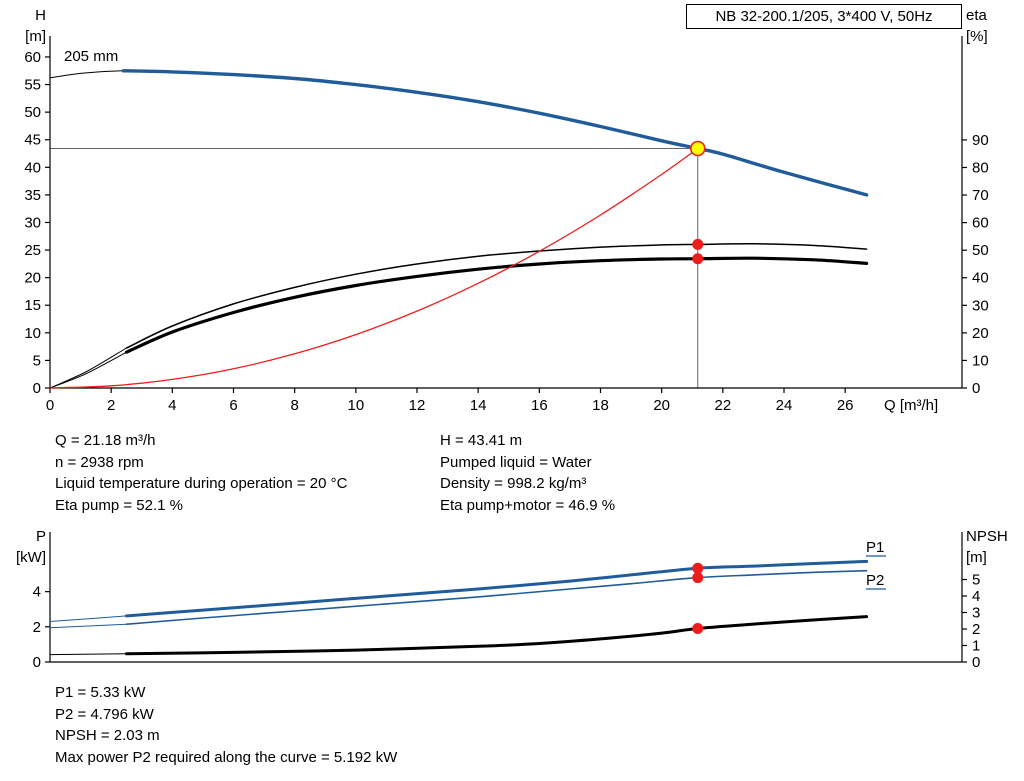  Describe the element at coordinates (987, 536) in the screenshot. I see `y-right-axis-title: NPSH` at that location.